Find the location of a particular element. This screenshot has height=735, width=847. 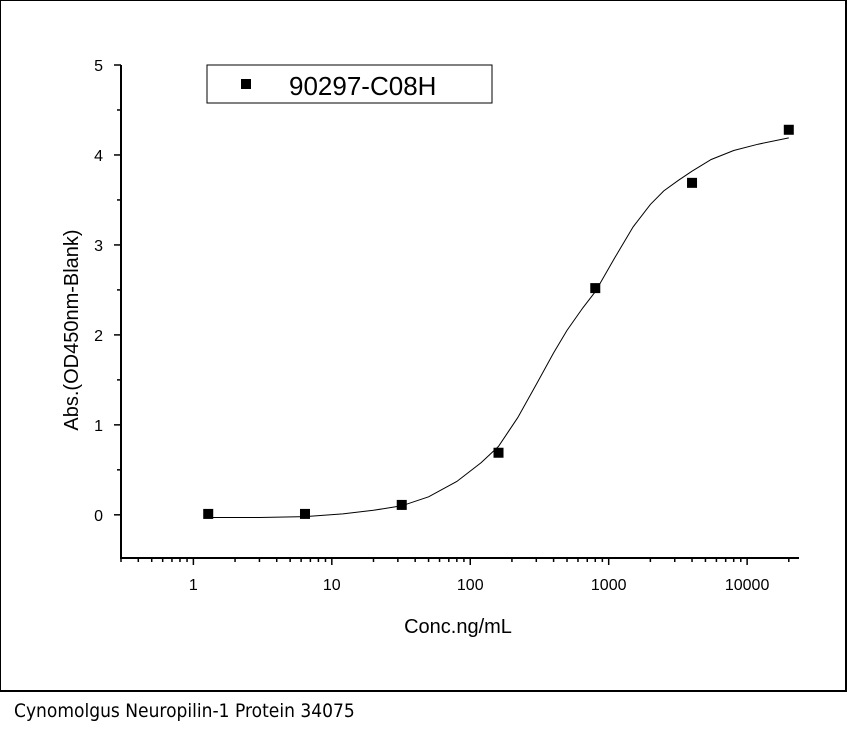

x-tick-label: 1000 is located at coordinates (609, 585).